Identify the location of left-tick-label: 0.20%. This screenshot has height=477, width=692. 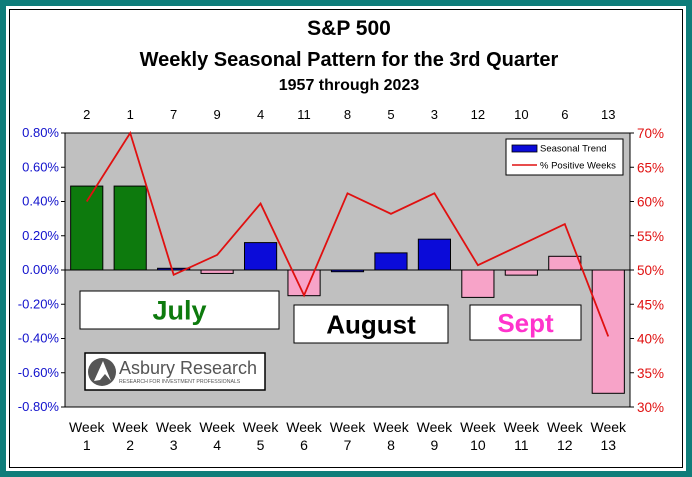
(40, 235).